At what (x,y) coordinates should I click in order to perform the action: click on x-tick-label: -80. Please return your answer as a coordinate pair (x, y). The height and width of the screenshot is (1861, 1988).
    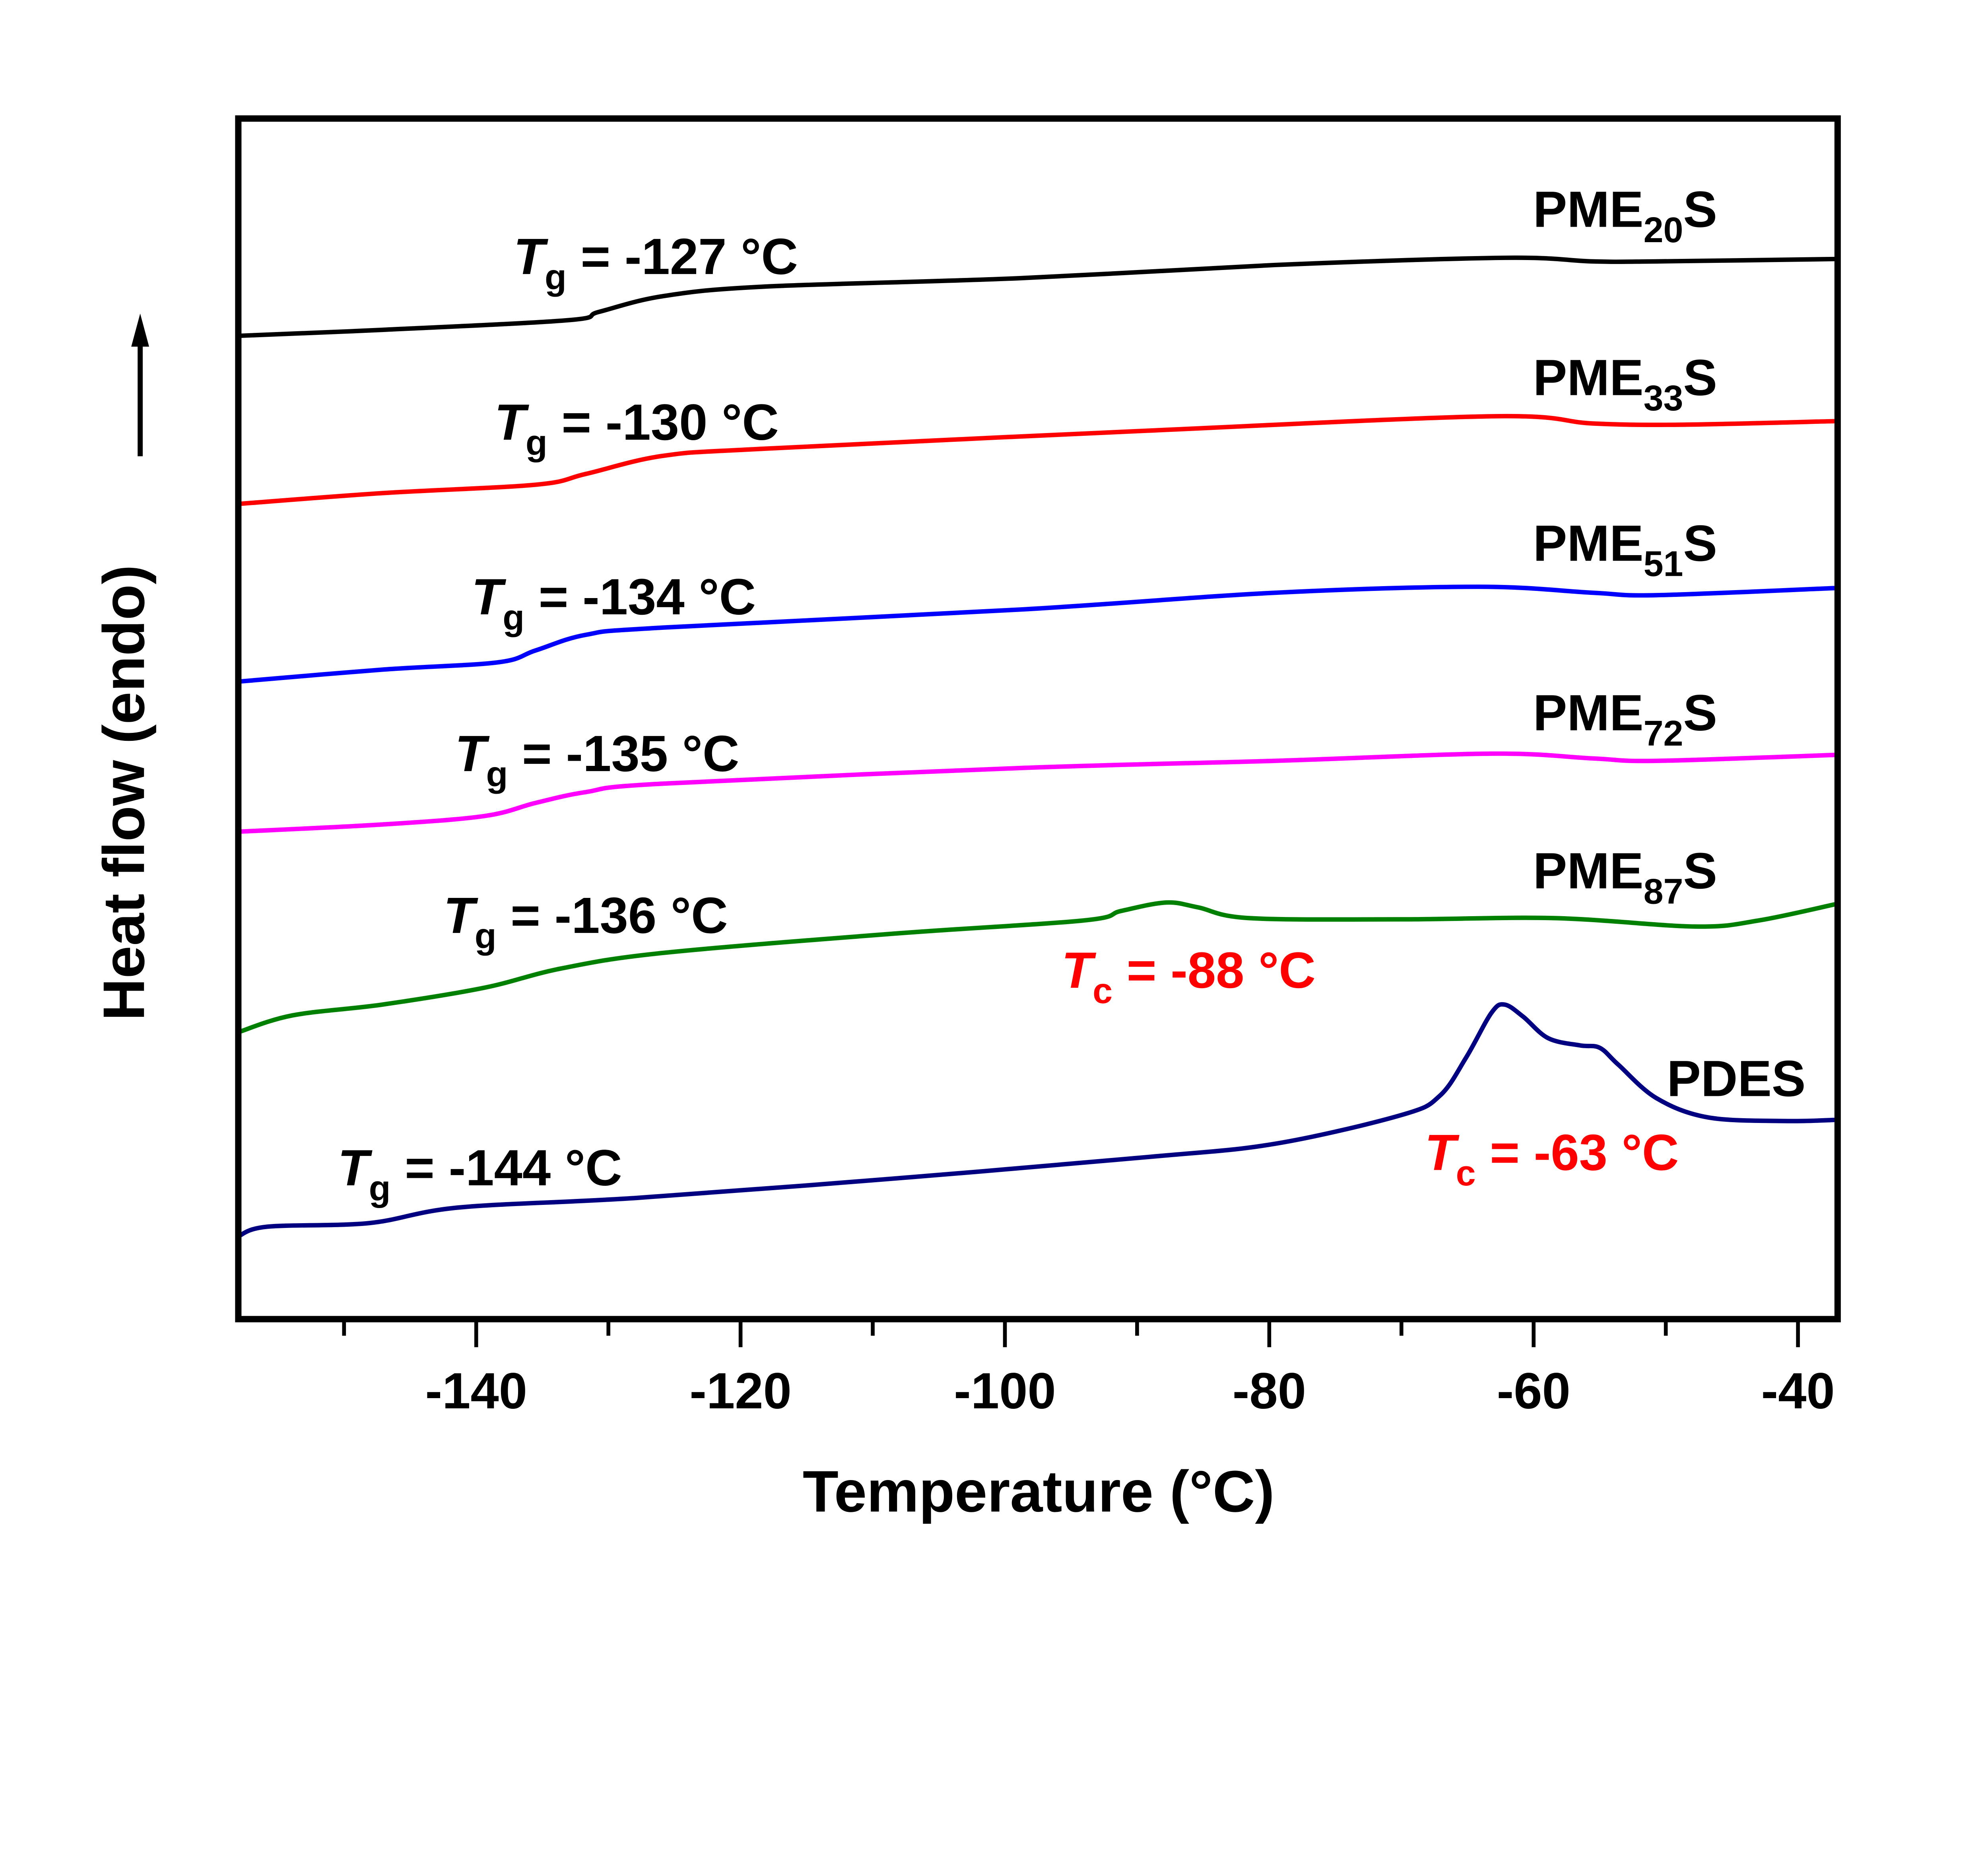
    Looking at the image, I should click on (1269, 1391).